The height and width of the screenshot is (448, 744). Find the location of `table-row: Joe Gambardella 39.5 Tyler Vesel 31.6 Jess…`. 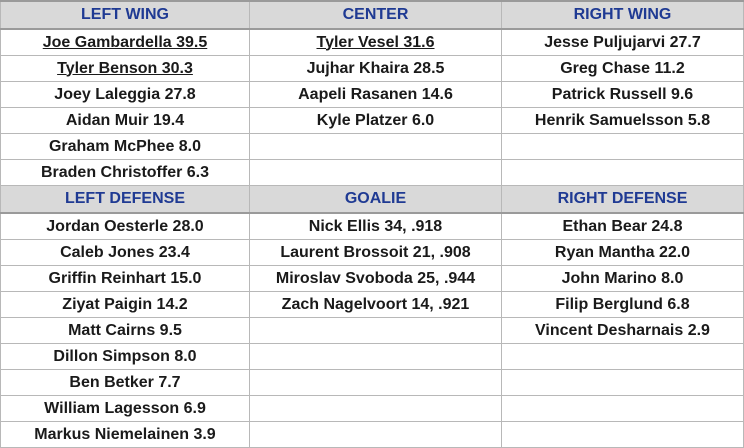

table-row: Joe Gambardella 39.5 Tyler Vesel 31.6 Jess… is located at coordinates (372, 42).